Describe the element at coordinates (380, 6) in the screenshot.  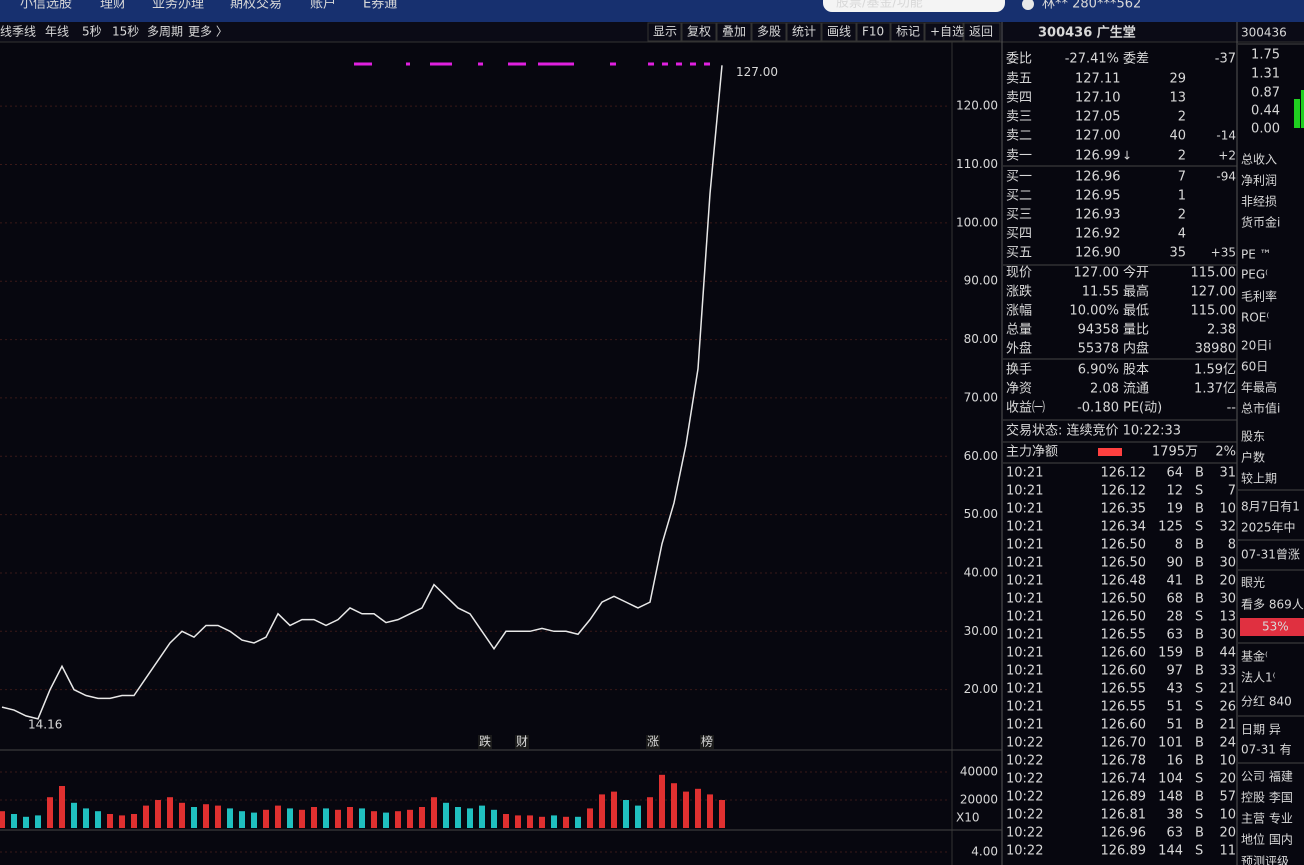
I see `menu-item: E券通` at that location.